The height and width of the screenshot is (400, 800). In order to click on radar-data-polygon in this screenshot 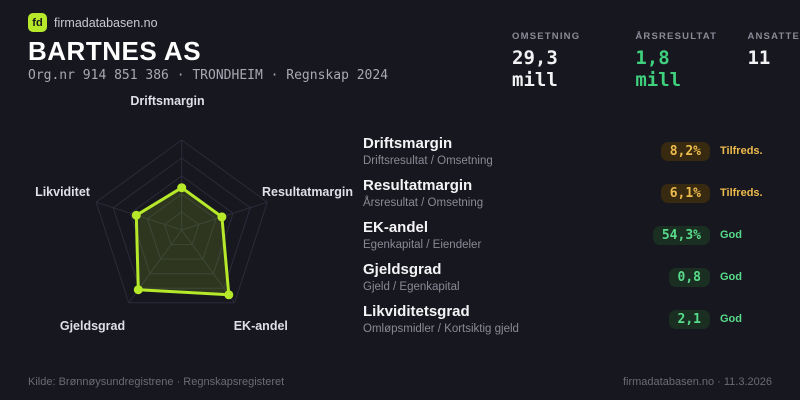, I will do `click(182, 241)`.